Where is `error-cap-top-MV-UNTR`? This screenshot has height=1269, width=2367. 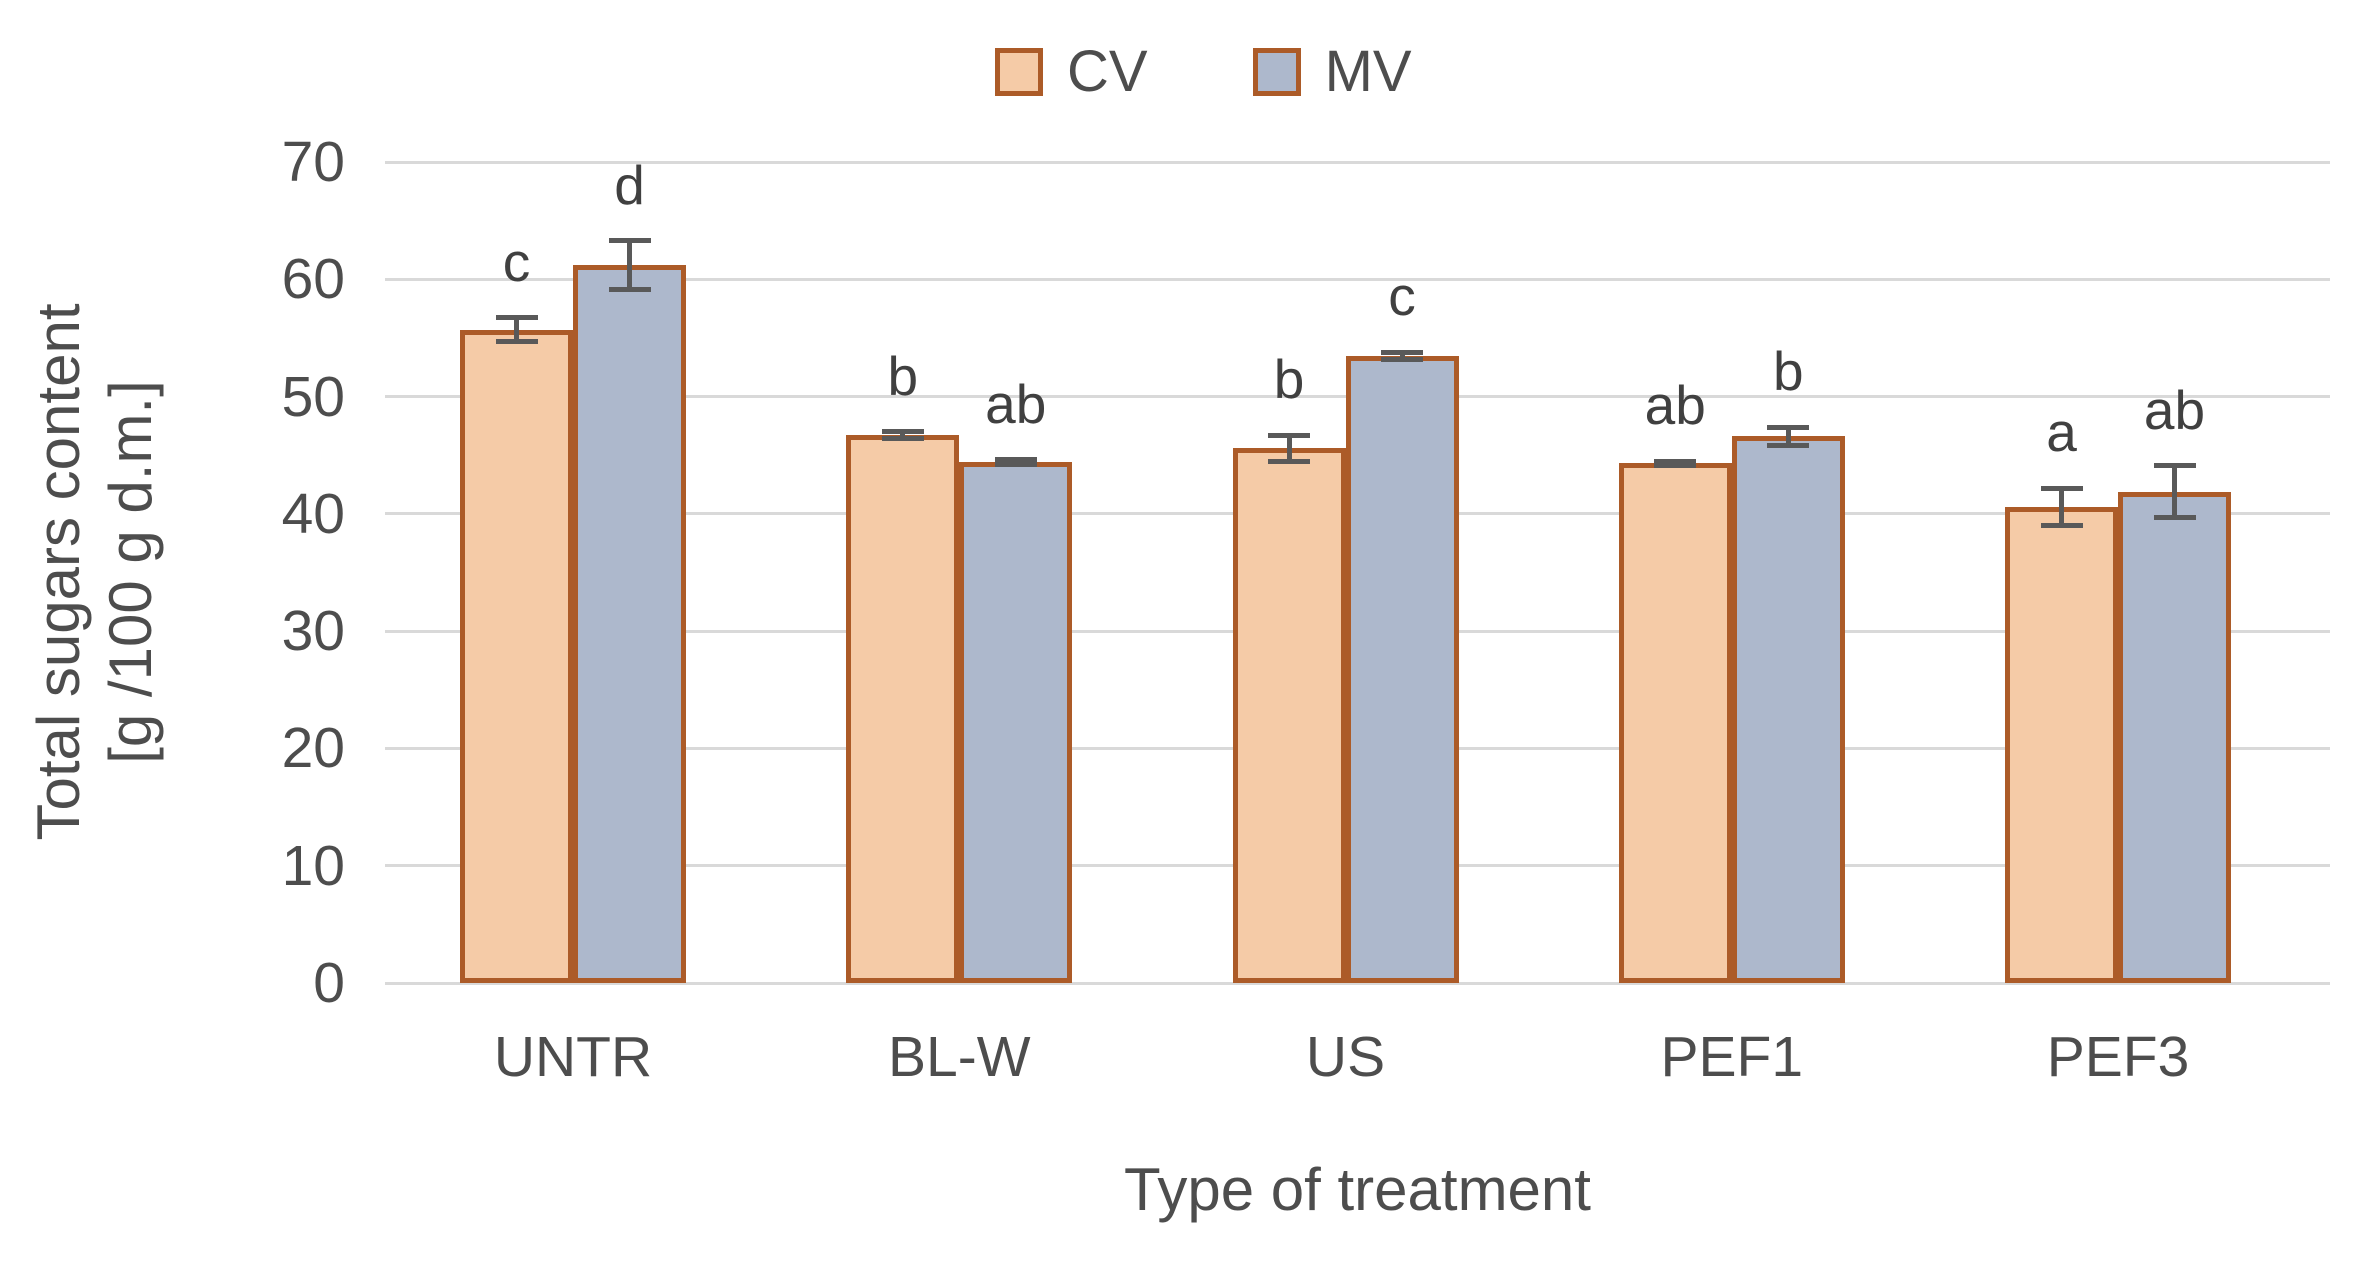
error-cap-top-MV-UNTR is located at coordinates (629, 241).